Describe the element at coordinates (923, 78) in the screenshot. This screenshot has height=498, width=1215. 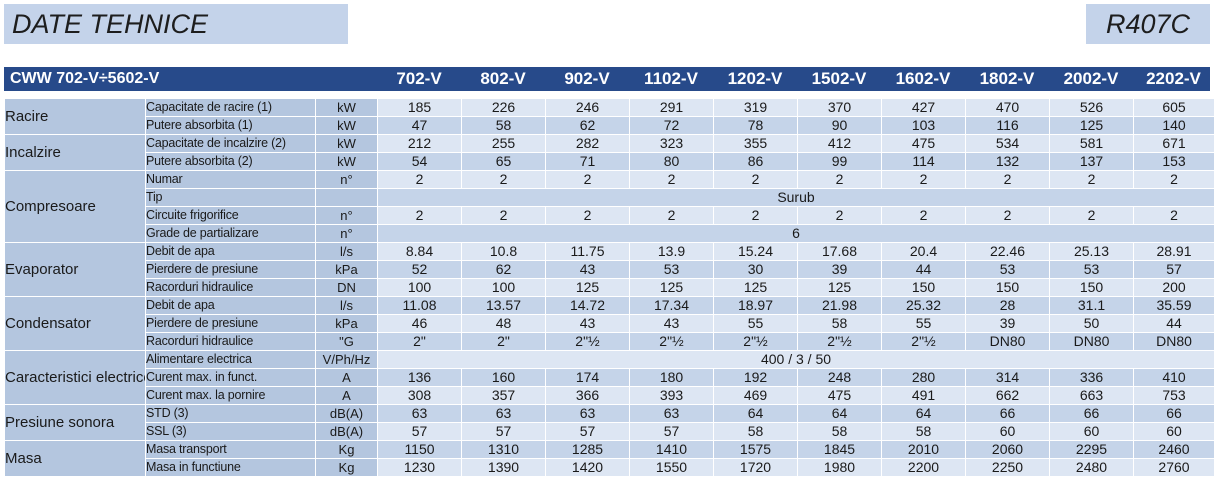
I see `model-column-header: 1602-V` at that location.